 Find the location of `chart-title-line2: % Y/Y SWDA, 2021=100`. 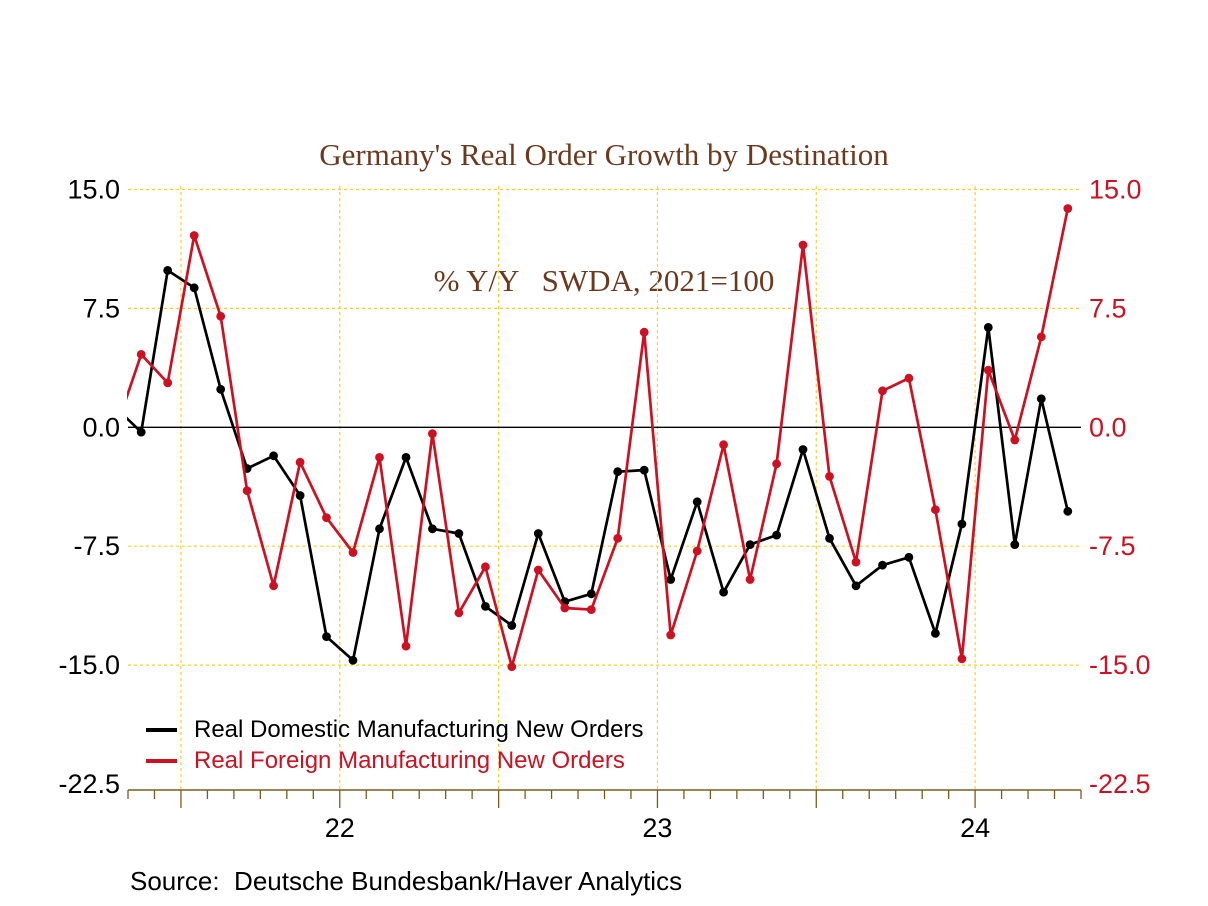

chart-title-line2: % Y/Y SWDA, 2021=100 is located at coordinates (604, 280).